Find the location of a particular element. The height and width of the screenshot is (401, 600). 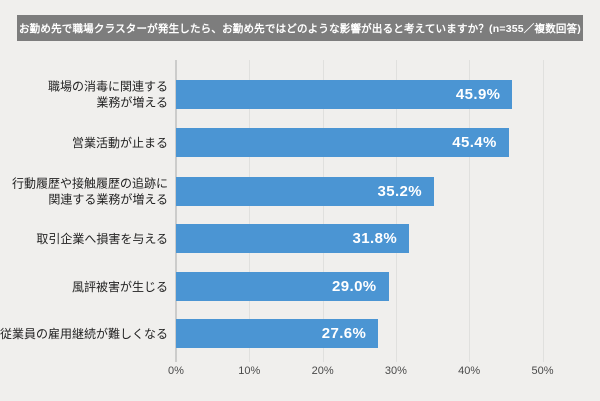

category-label: 従業員の雇用継続が難しくなる is located at coordinates (84, 333).